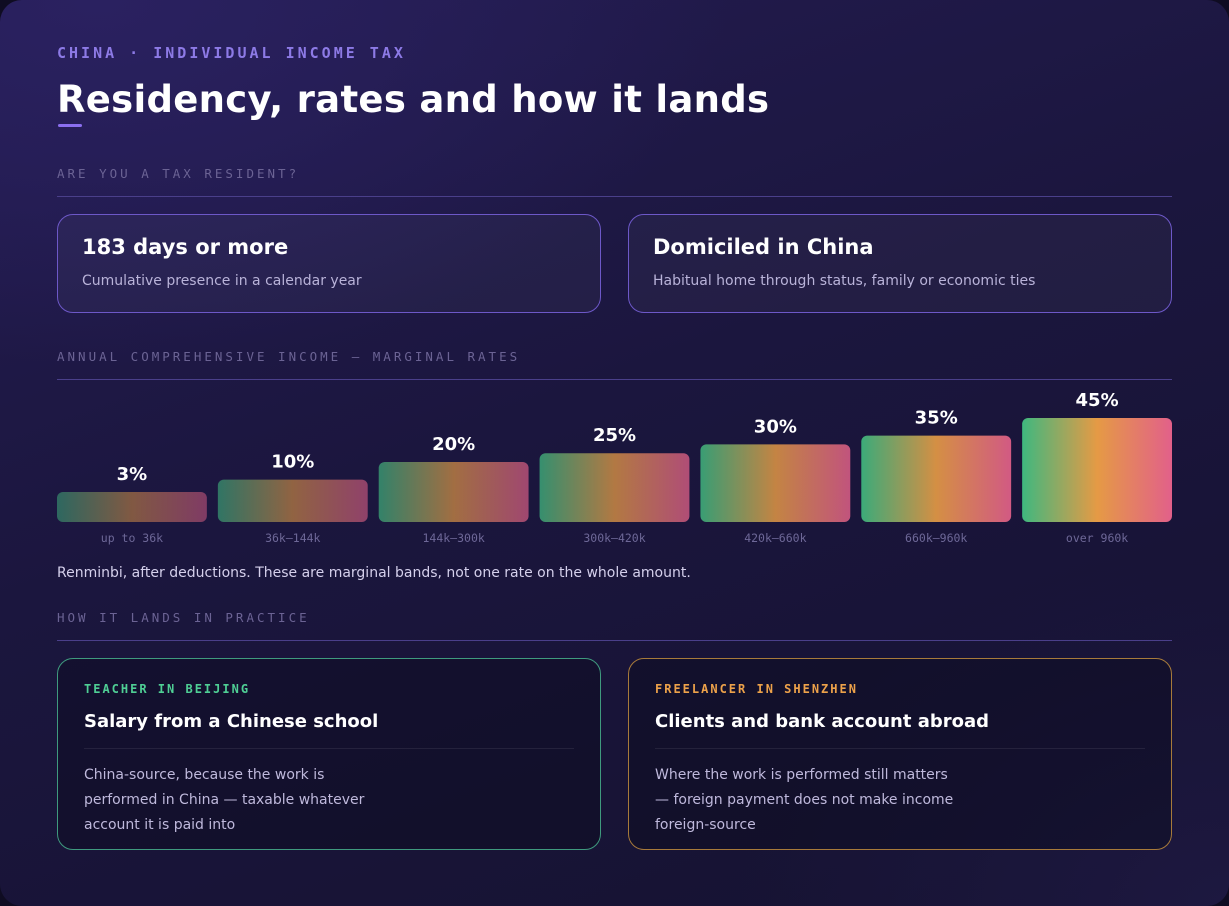 Image resolution: width=1229 pixels, height=906 pixels. Describe the element at coordinates (185, 247) in the screenshot. I see `residency-card-heading: 183 days or more` at that location.